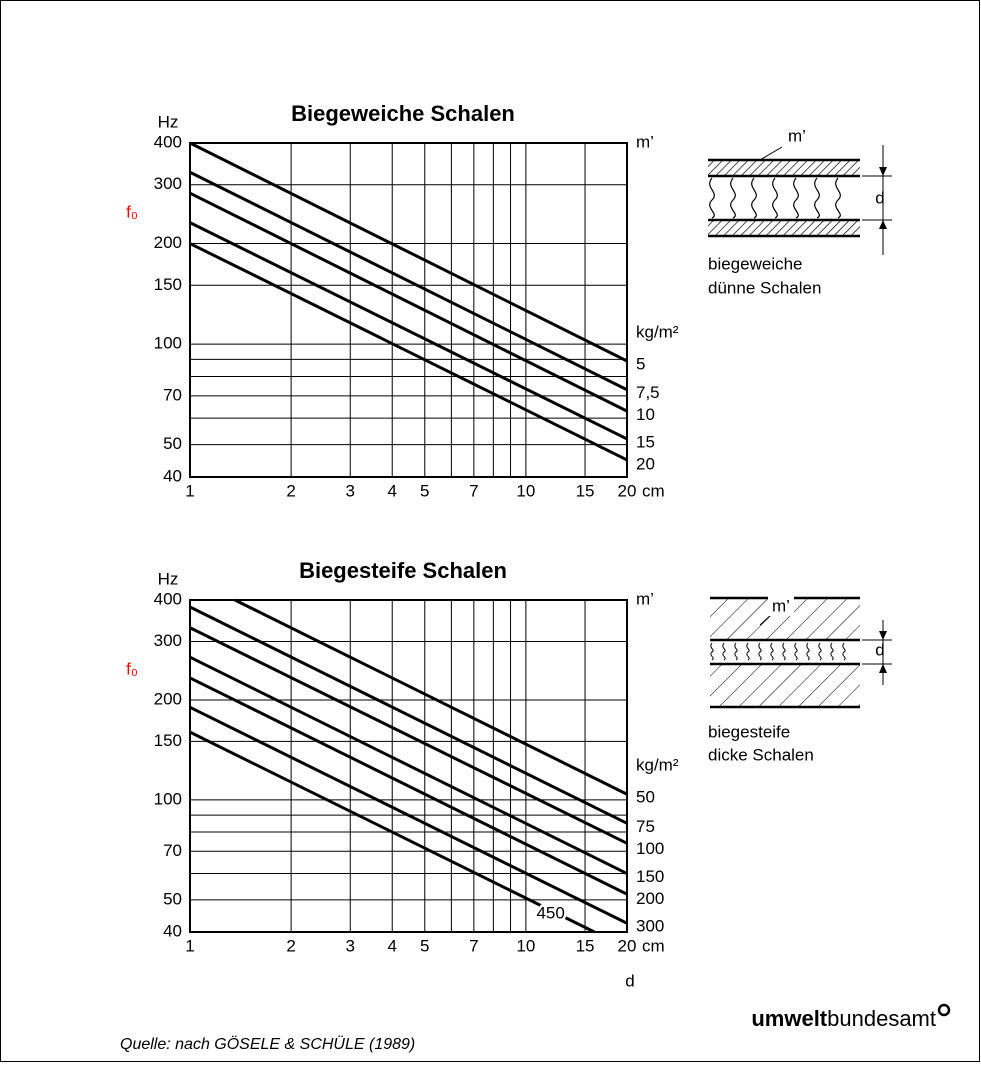  I want to click on x-label: d, so click(629, 980).